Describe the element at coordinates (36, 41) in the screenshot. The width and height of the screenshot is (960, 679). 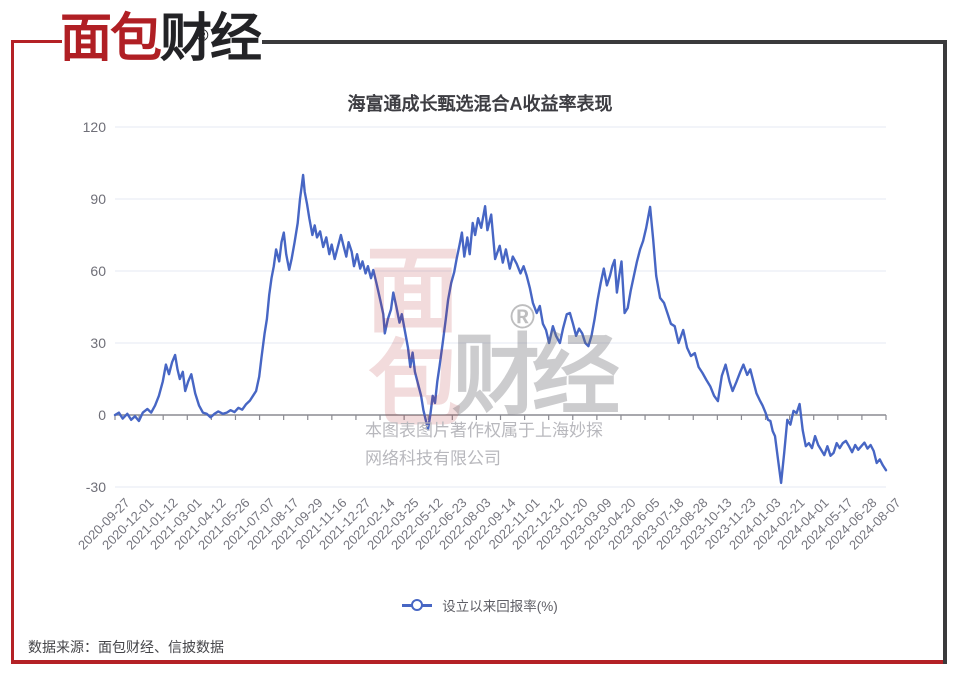
I see `frame-top-red-line` at that location.